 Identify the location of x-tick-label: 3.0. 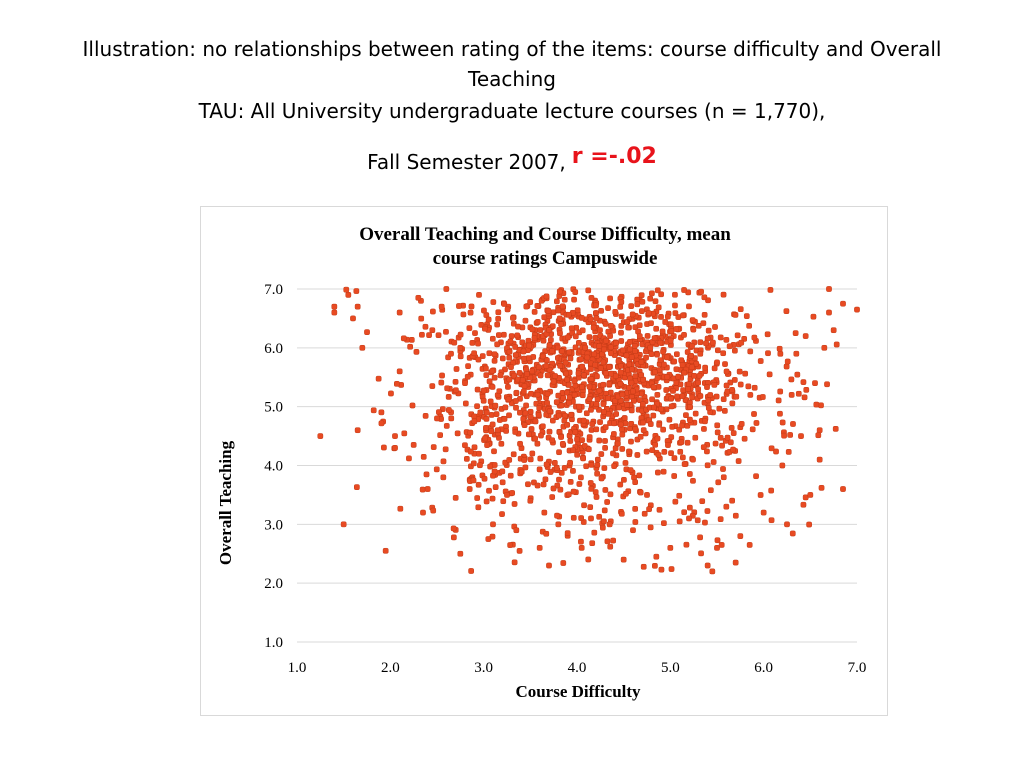
(483, 668).